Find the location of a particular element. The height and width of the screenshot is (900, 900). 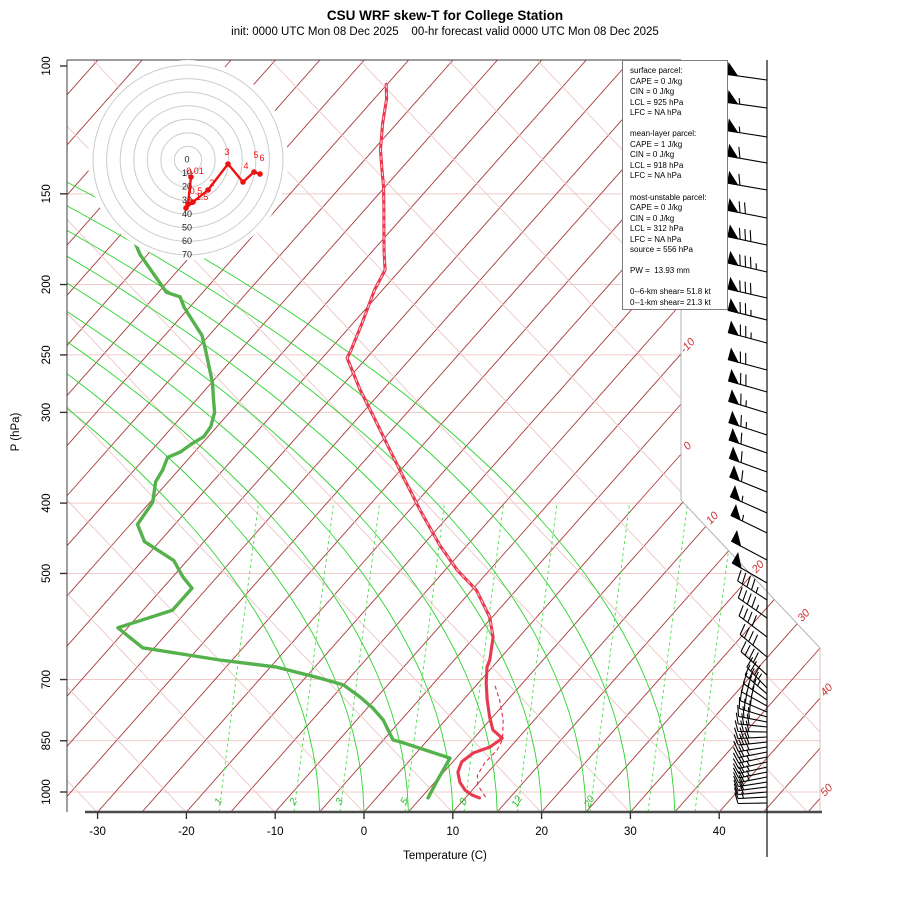

hodograph-height-label: 0.01 is located at coordinates (195, 171).